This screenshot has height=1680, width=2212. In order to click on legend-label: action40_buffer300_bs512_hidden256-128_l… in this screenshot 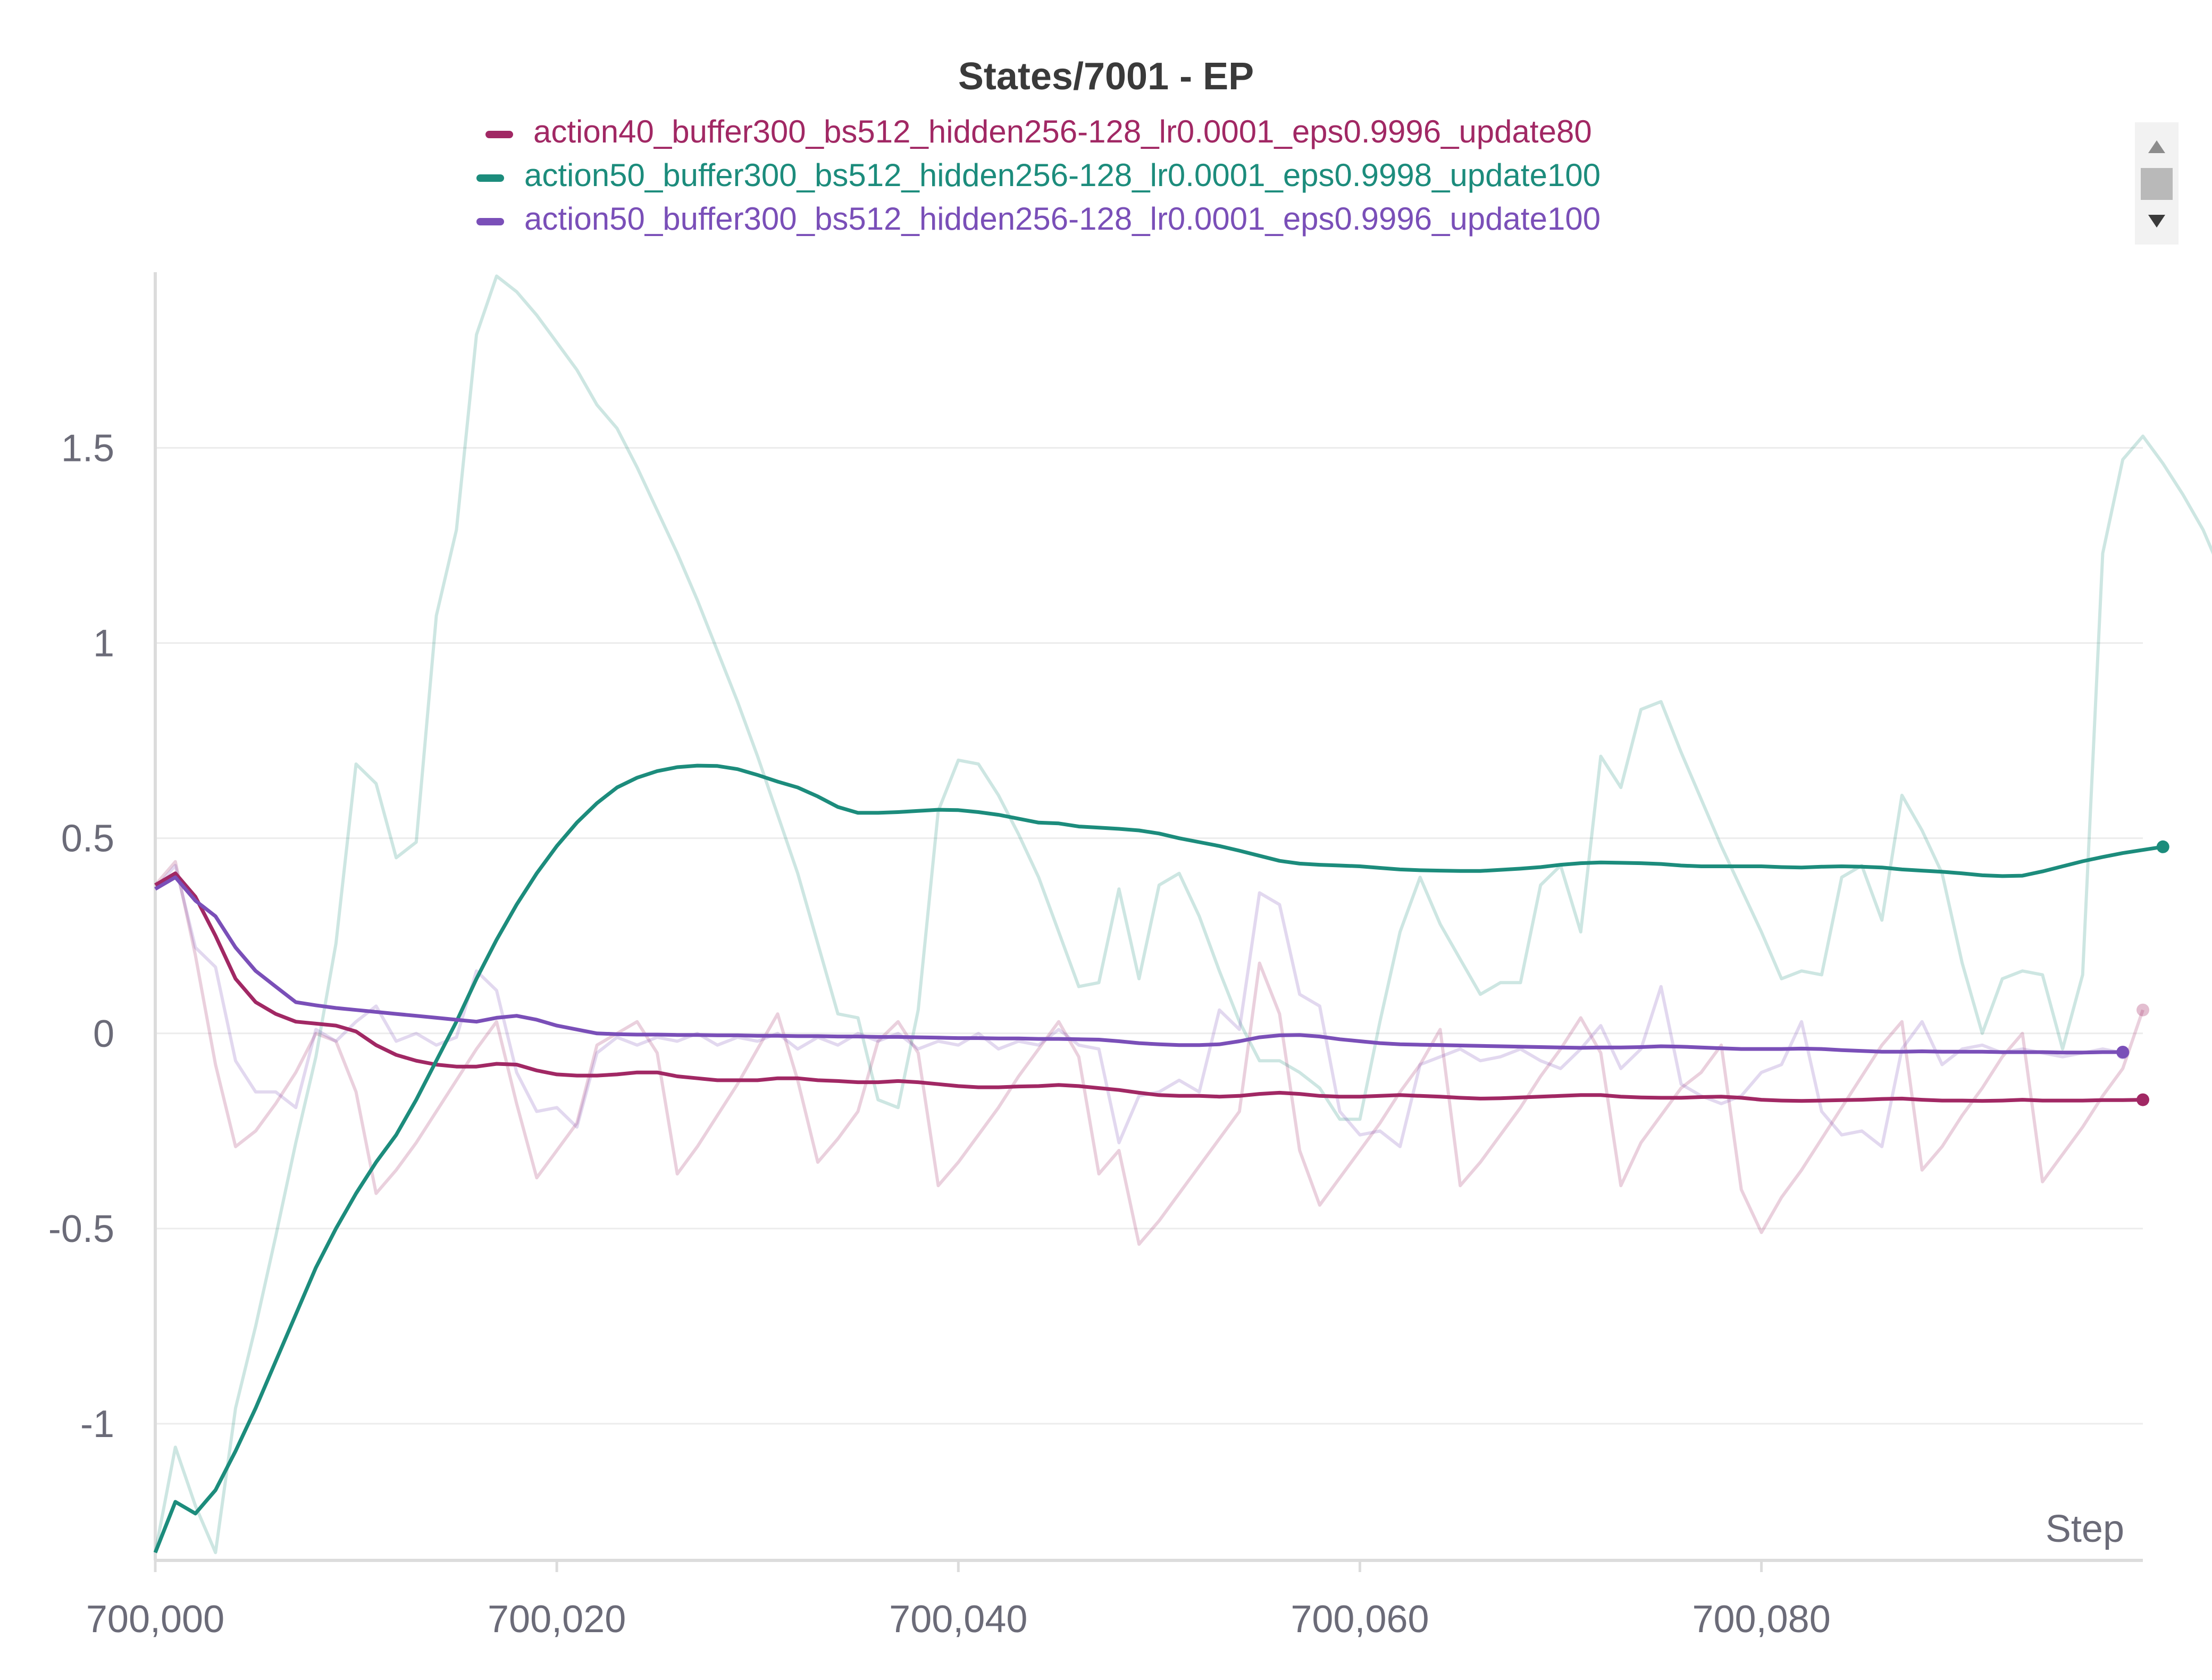, I will do `click(1062, 131)`.